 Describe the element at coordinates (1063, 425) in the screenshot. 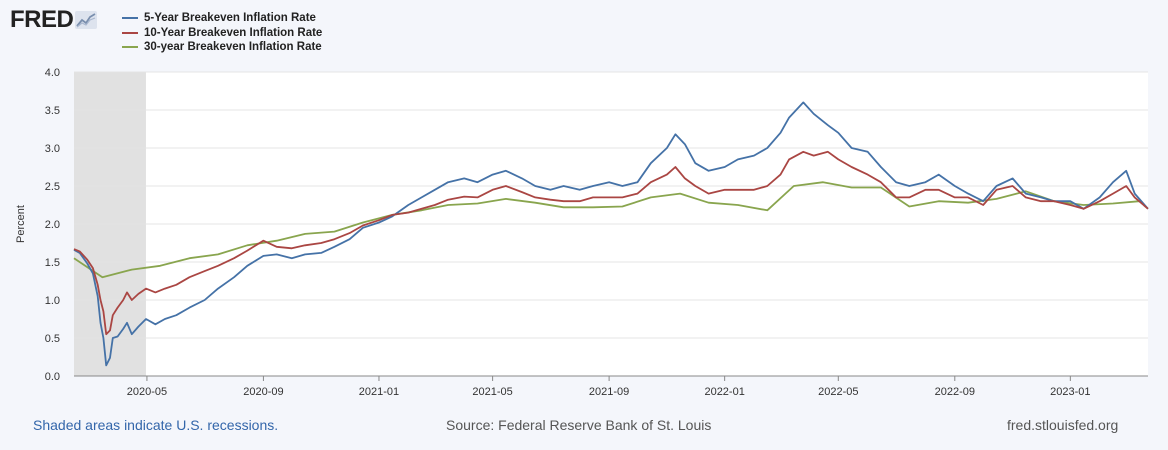

I see `site-url: fred.stlouisfed.org` at that location.